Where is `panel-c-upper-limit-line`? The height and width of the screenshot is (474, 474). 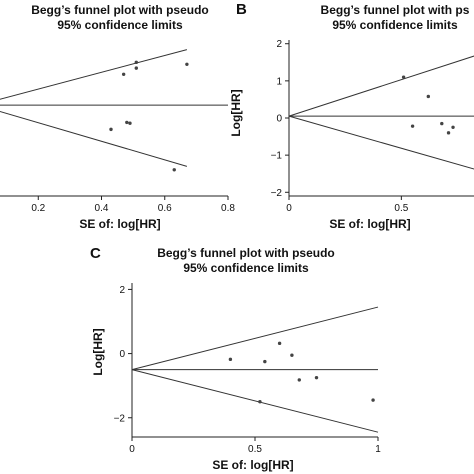
panel-c-upper-limit-line is located at coordinates (255, 338).